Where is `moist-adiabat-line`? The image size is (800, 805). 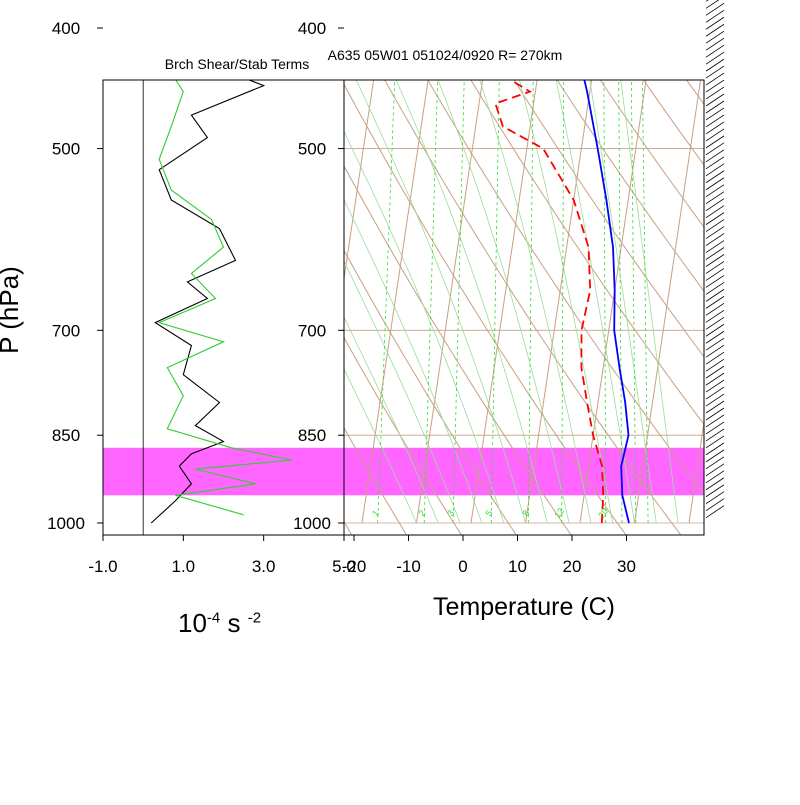 moist-adiabat-line is located at coordinates (601, 261).